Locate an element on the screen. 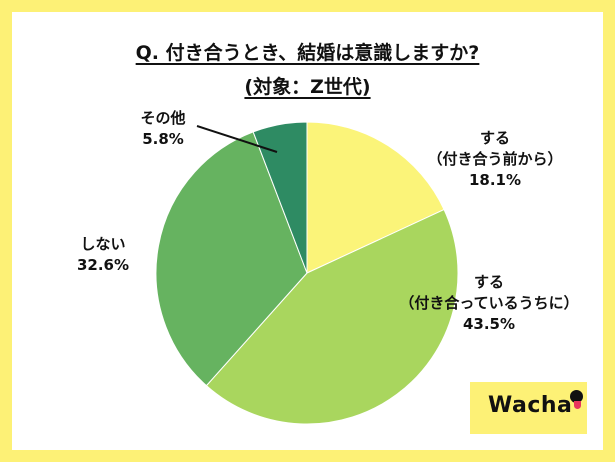 Image resolution: width=615 pixels, height=462 pixels. pie-slice-before-dating is located at coordinates (375, 197).